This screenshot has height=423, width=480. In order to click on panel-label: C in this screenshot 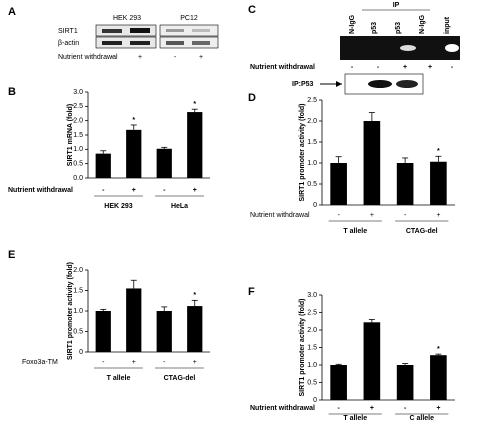, I will do `click(252, 10)`.